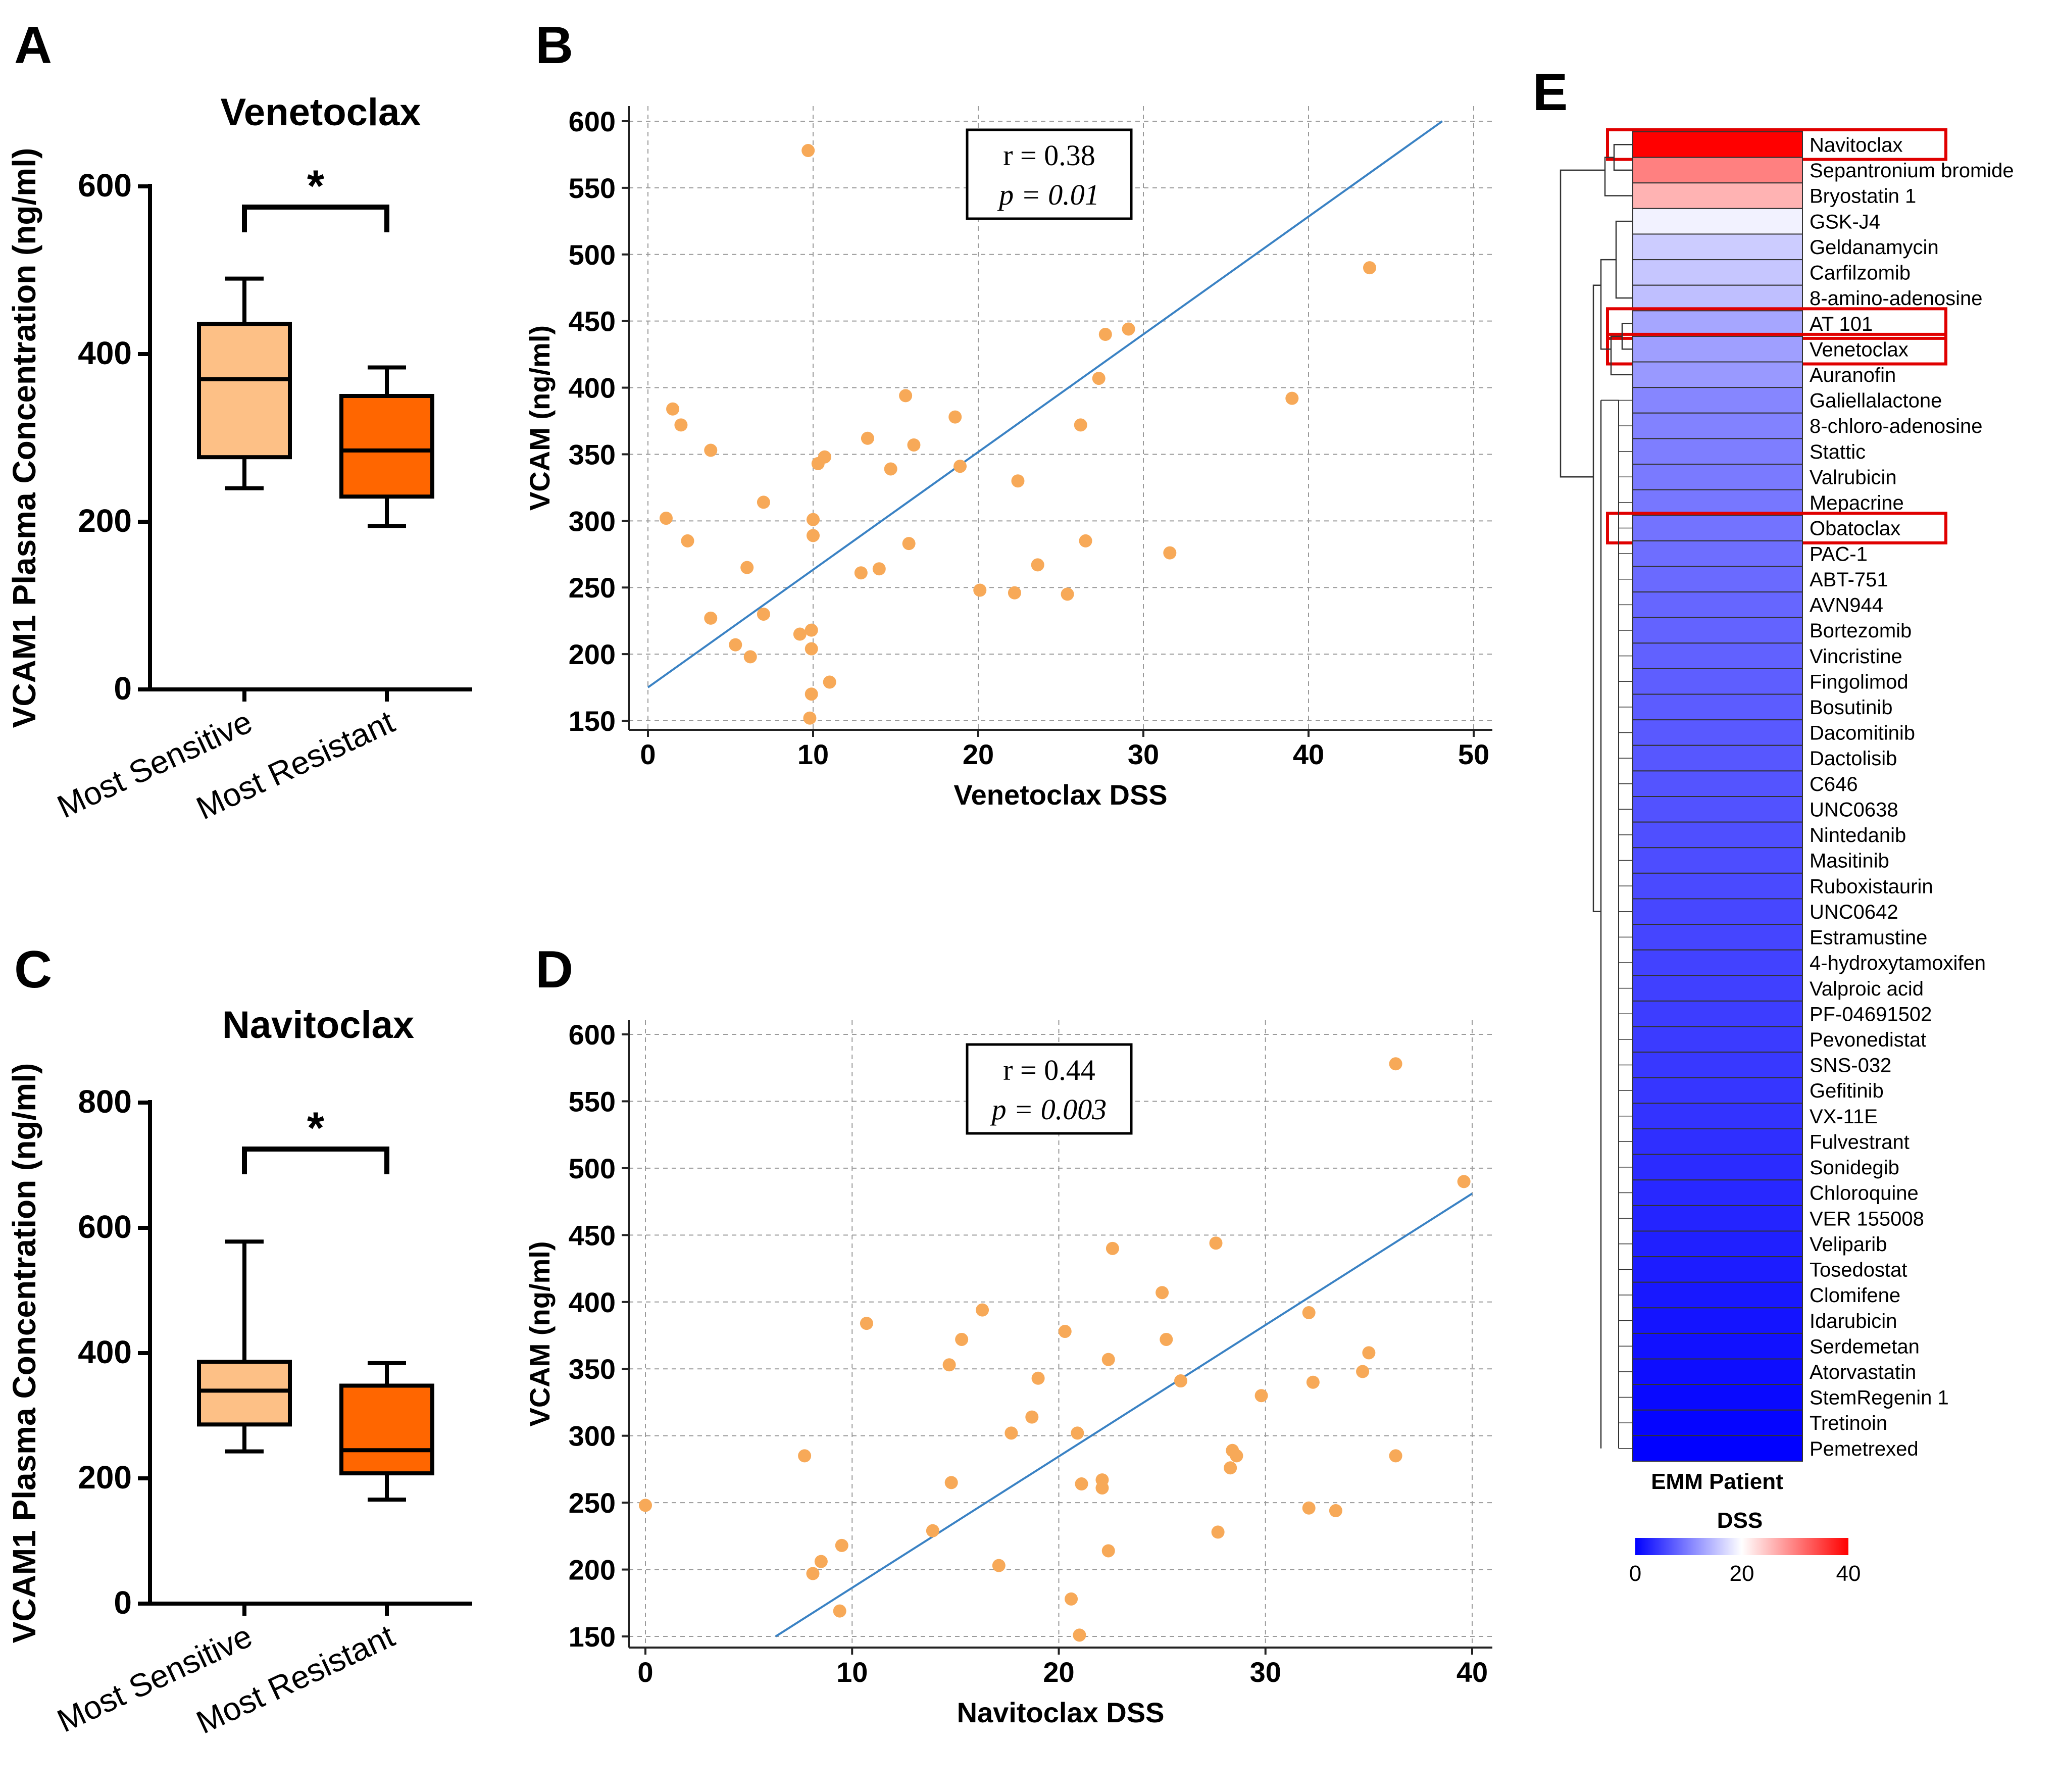  What do you see at coordinates (33, 969) in the screenshot?
I see `panel-letter-c: C` at bounding box center [33, 969].